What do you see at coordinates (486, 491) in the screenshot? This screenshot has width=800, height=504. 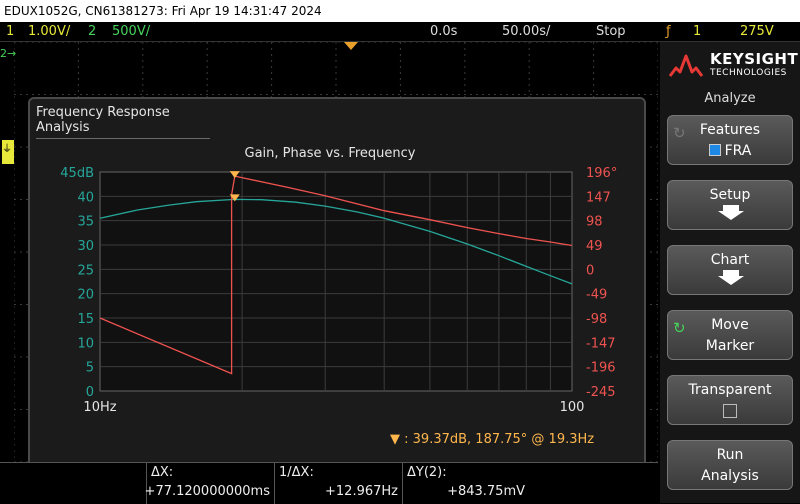 I see `delta-y-value: +843.75mV` at bounding box center [486, 491].